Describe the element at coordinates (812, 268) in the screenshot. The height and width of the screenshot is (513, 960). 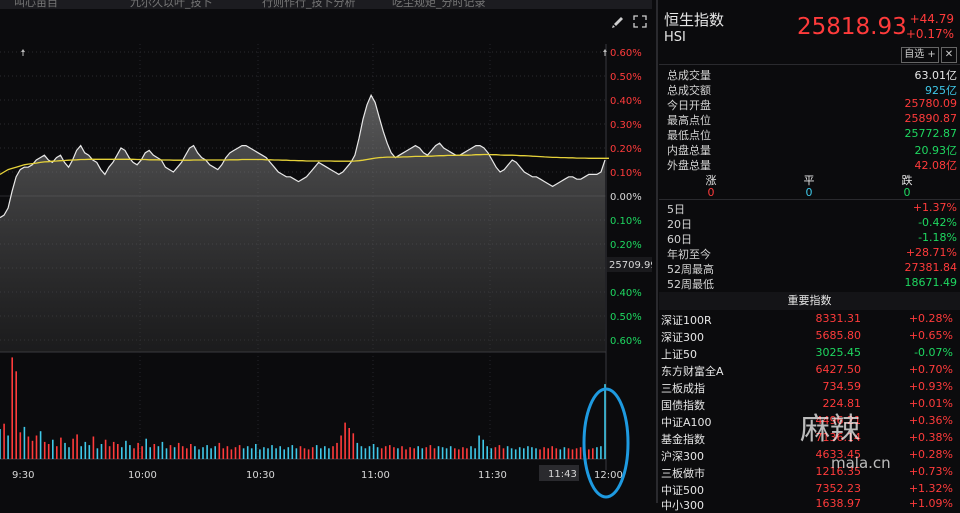
I see `period-row: 52周最高 27381.84` at that location.